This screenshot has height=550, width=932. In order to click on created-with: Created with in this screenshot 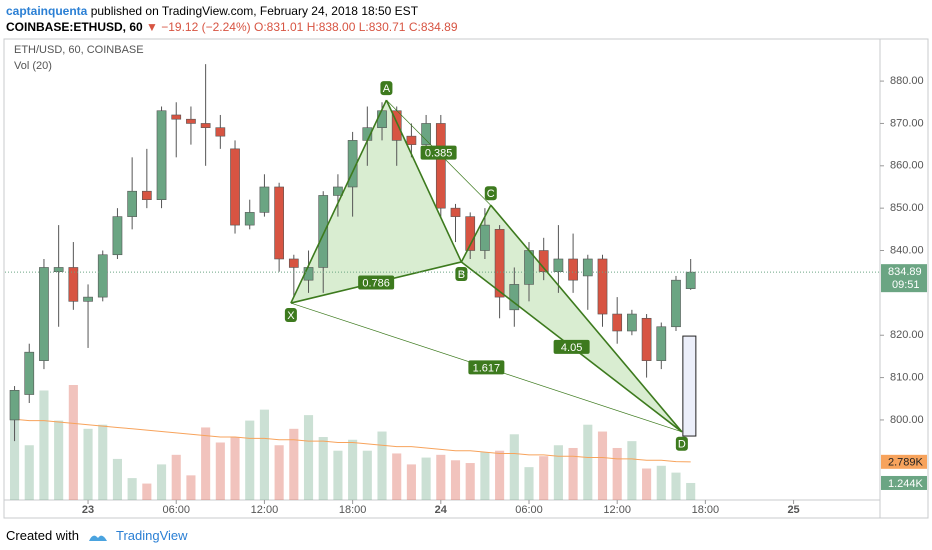, I will do `click(42, 535)`.